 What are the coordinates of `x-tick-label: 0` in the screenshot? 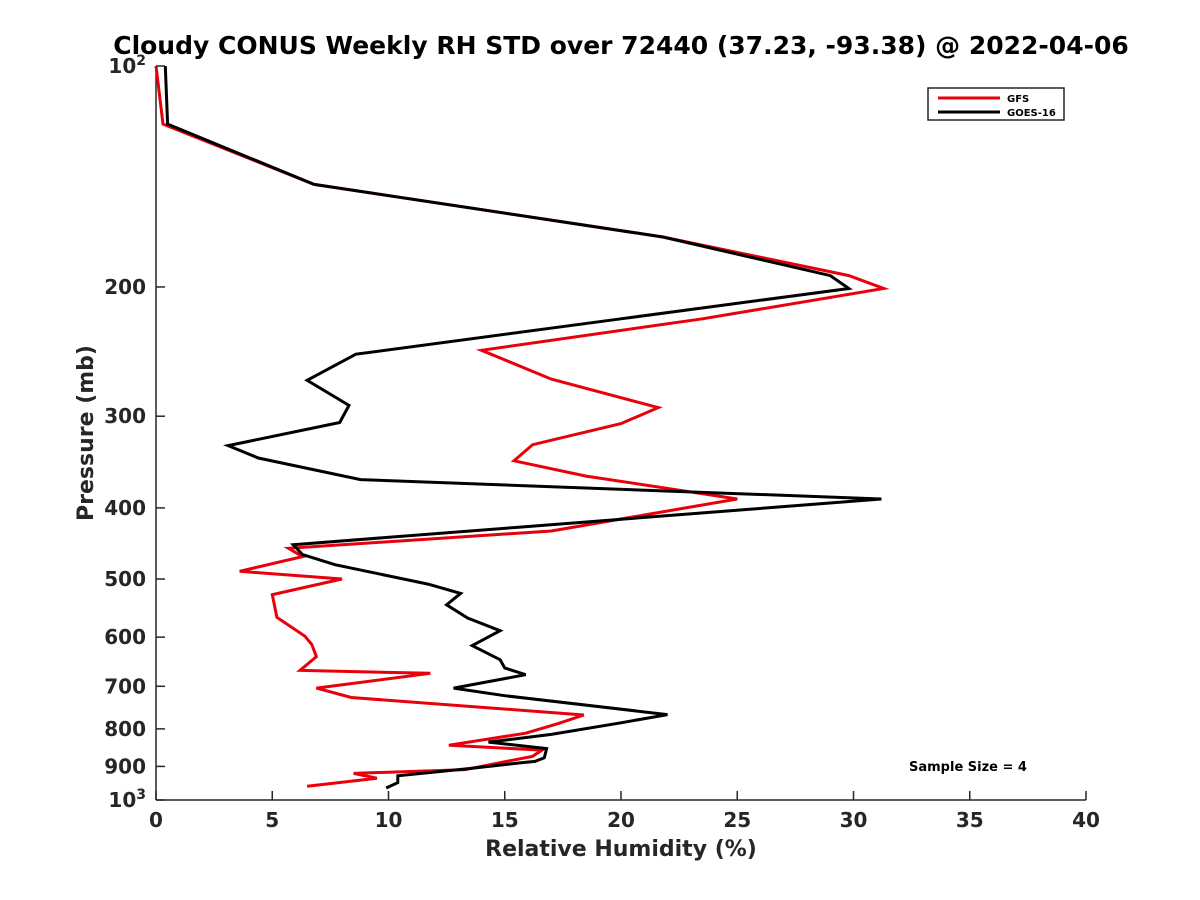 It's located at (156, 820).